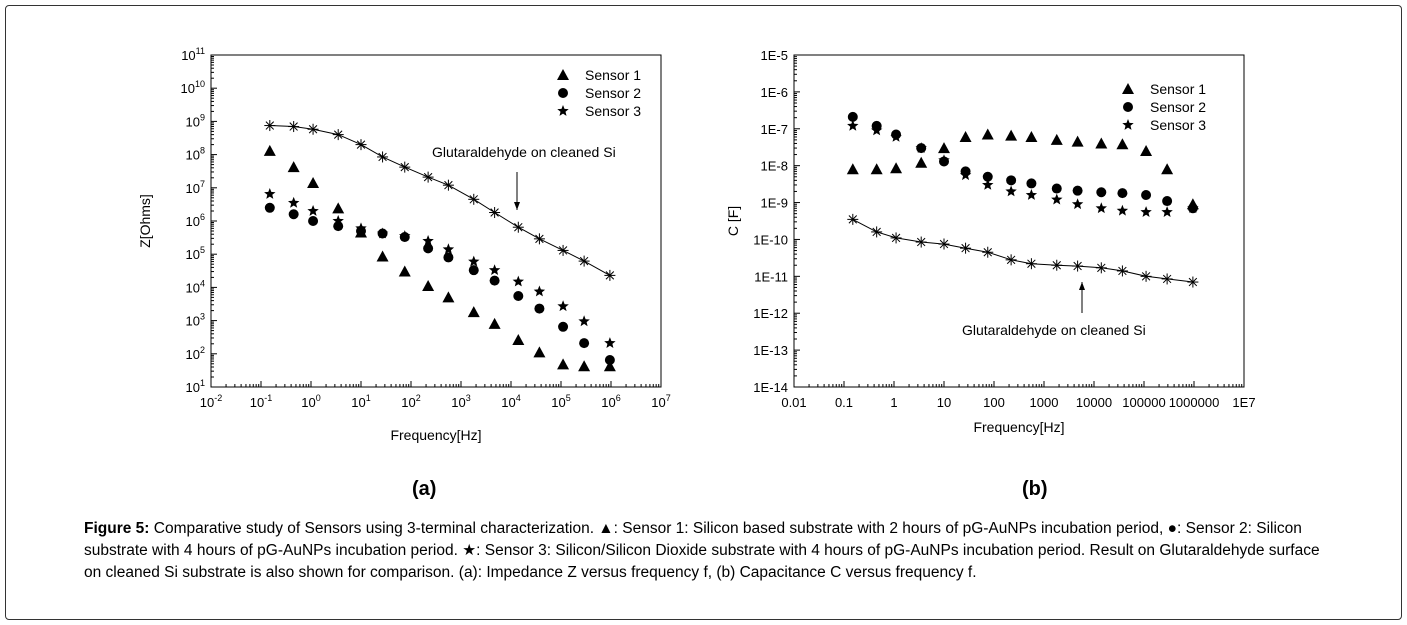  I want to click on y-tick-exponent: 11, so click(200, 51).